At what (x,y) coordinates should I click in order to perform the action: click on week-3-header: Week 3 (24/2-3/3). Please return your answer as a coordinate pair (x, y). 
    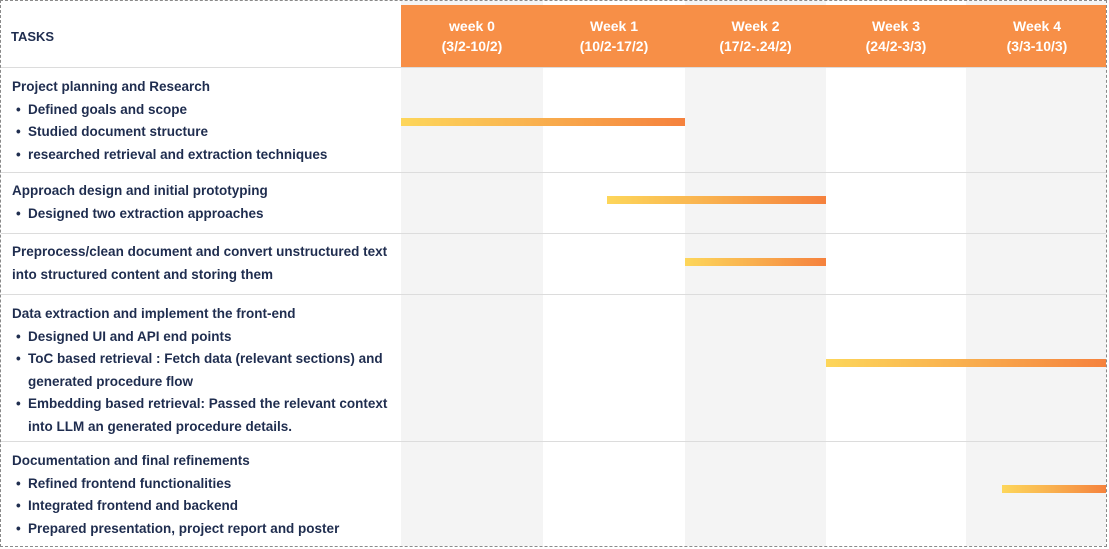
    Looking at the image, I should click on (896, 36).